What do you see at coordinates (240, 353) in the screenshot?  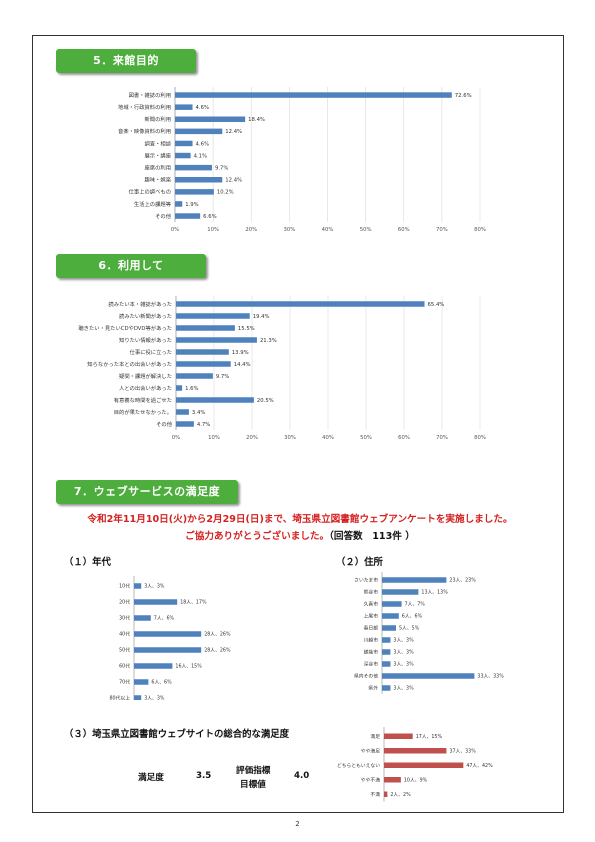 I see `value-label: 13.9%` at bounding box center [240, 353].